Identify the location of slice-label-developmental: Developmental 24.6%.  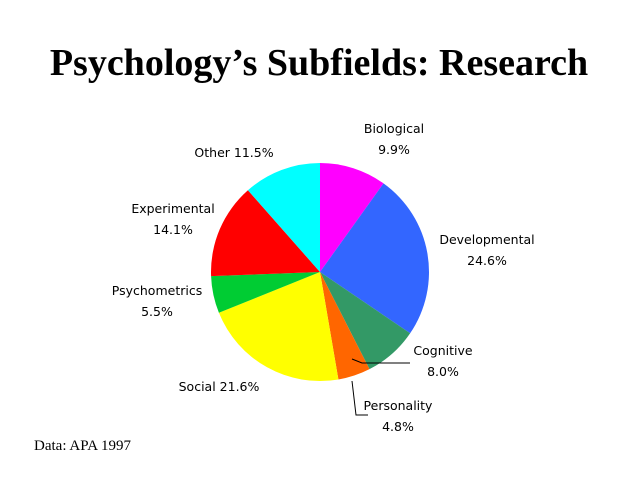
(486, 250).